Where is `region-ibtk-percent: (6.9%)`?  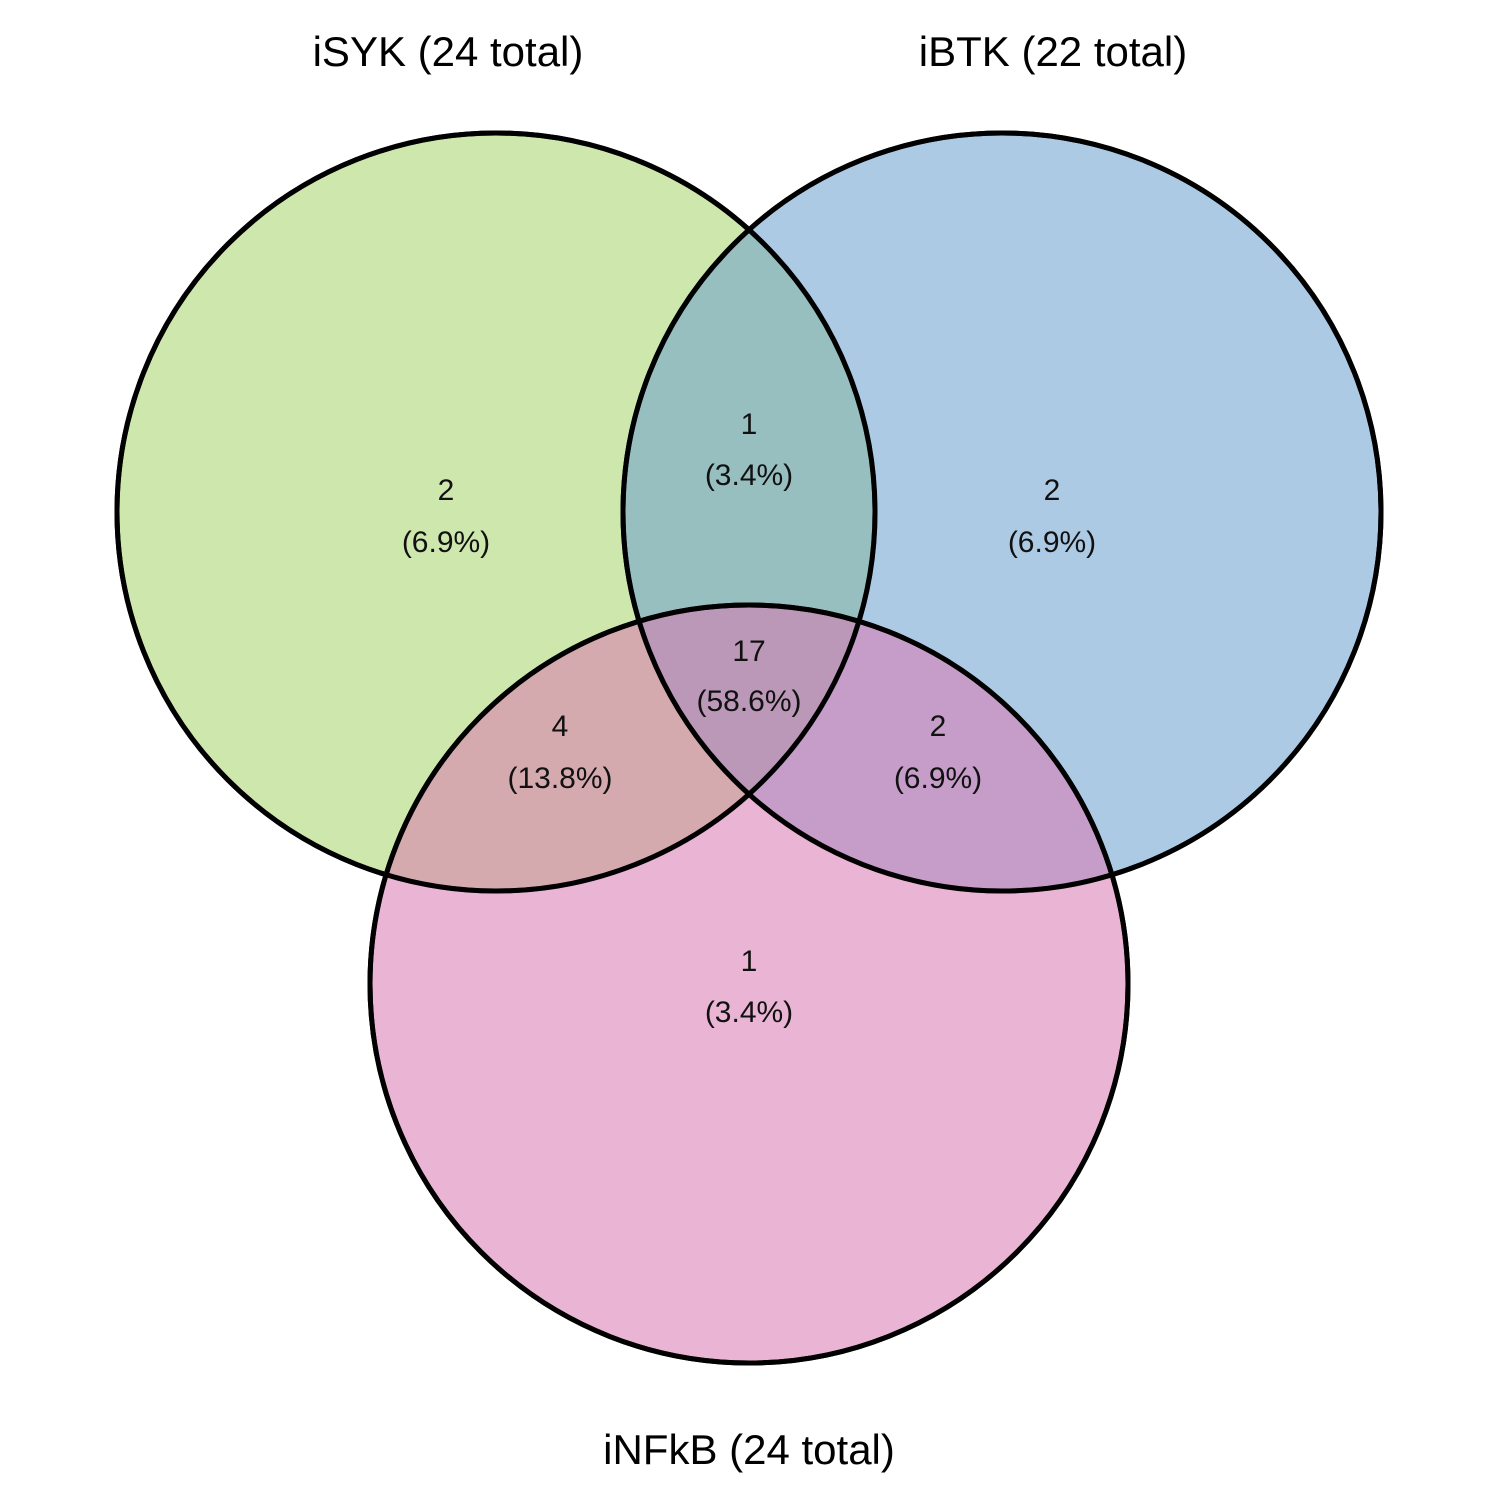
region-ibtk-percent: (6.9%) is located at coordinates (1052, 542).